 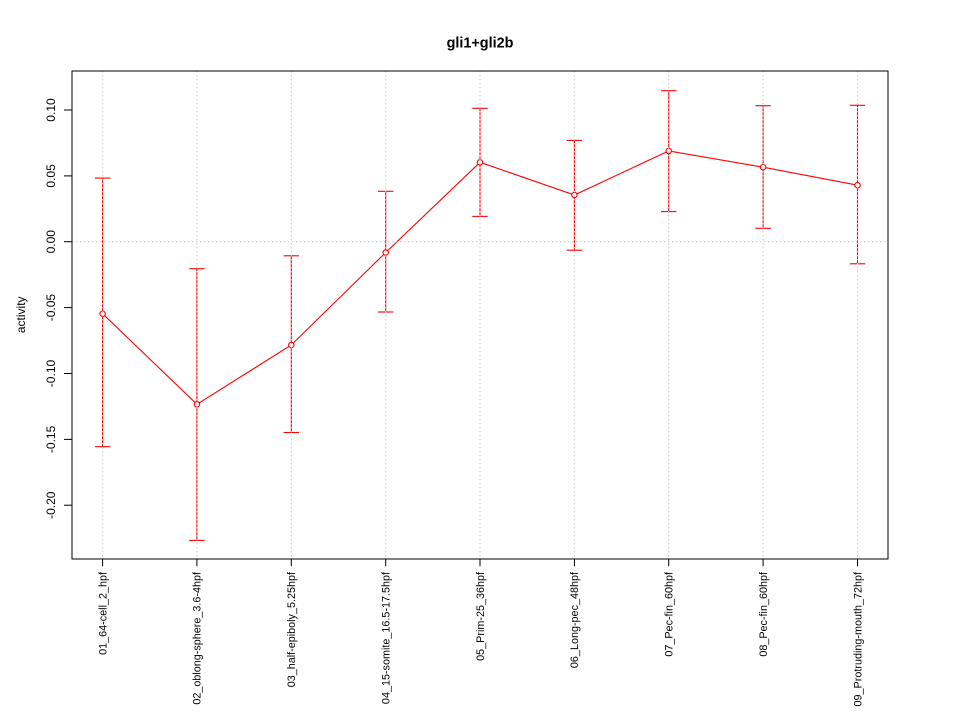 What do you see at coordinates (575, 619) in the screenshot?
I see `svg-text: 06_Long-pec_48hpf` at bounding box center [575, 619].